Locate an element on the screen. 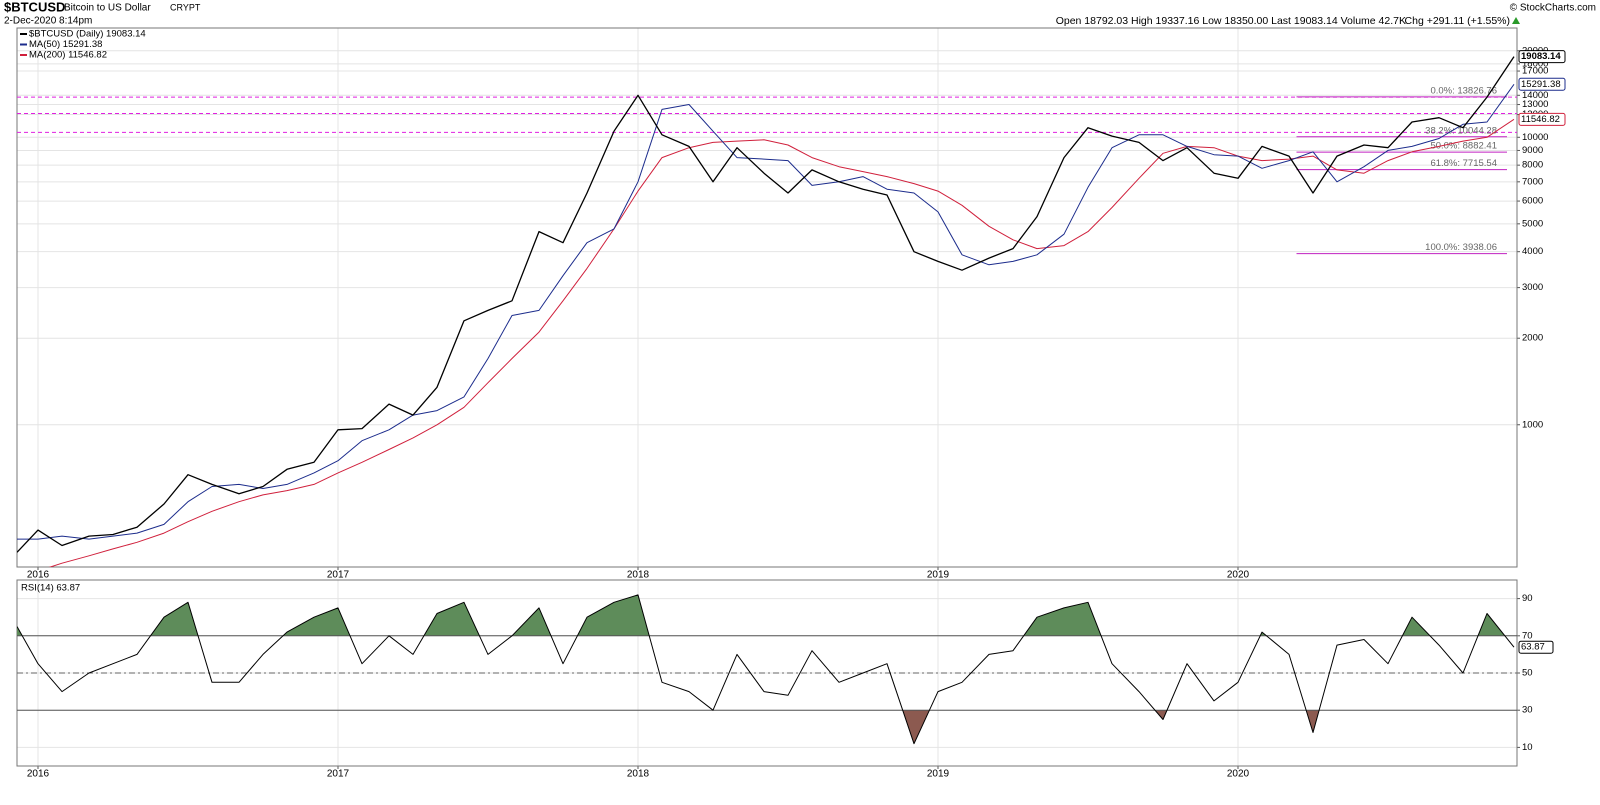 This screenshot has width=1600, height=805. last-value-label: 15291.38 is located at coordinates (1541, 84).